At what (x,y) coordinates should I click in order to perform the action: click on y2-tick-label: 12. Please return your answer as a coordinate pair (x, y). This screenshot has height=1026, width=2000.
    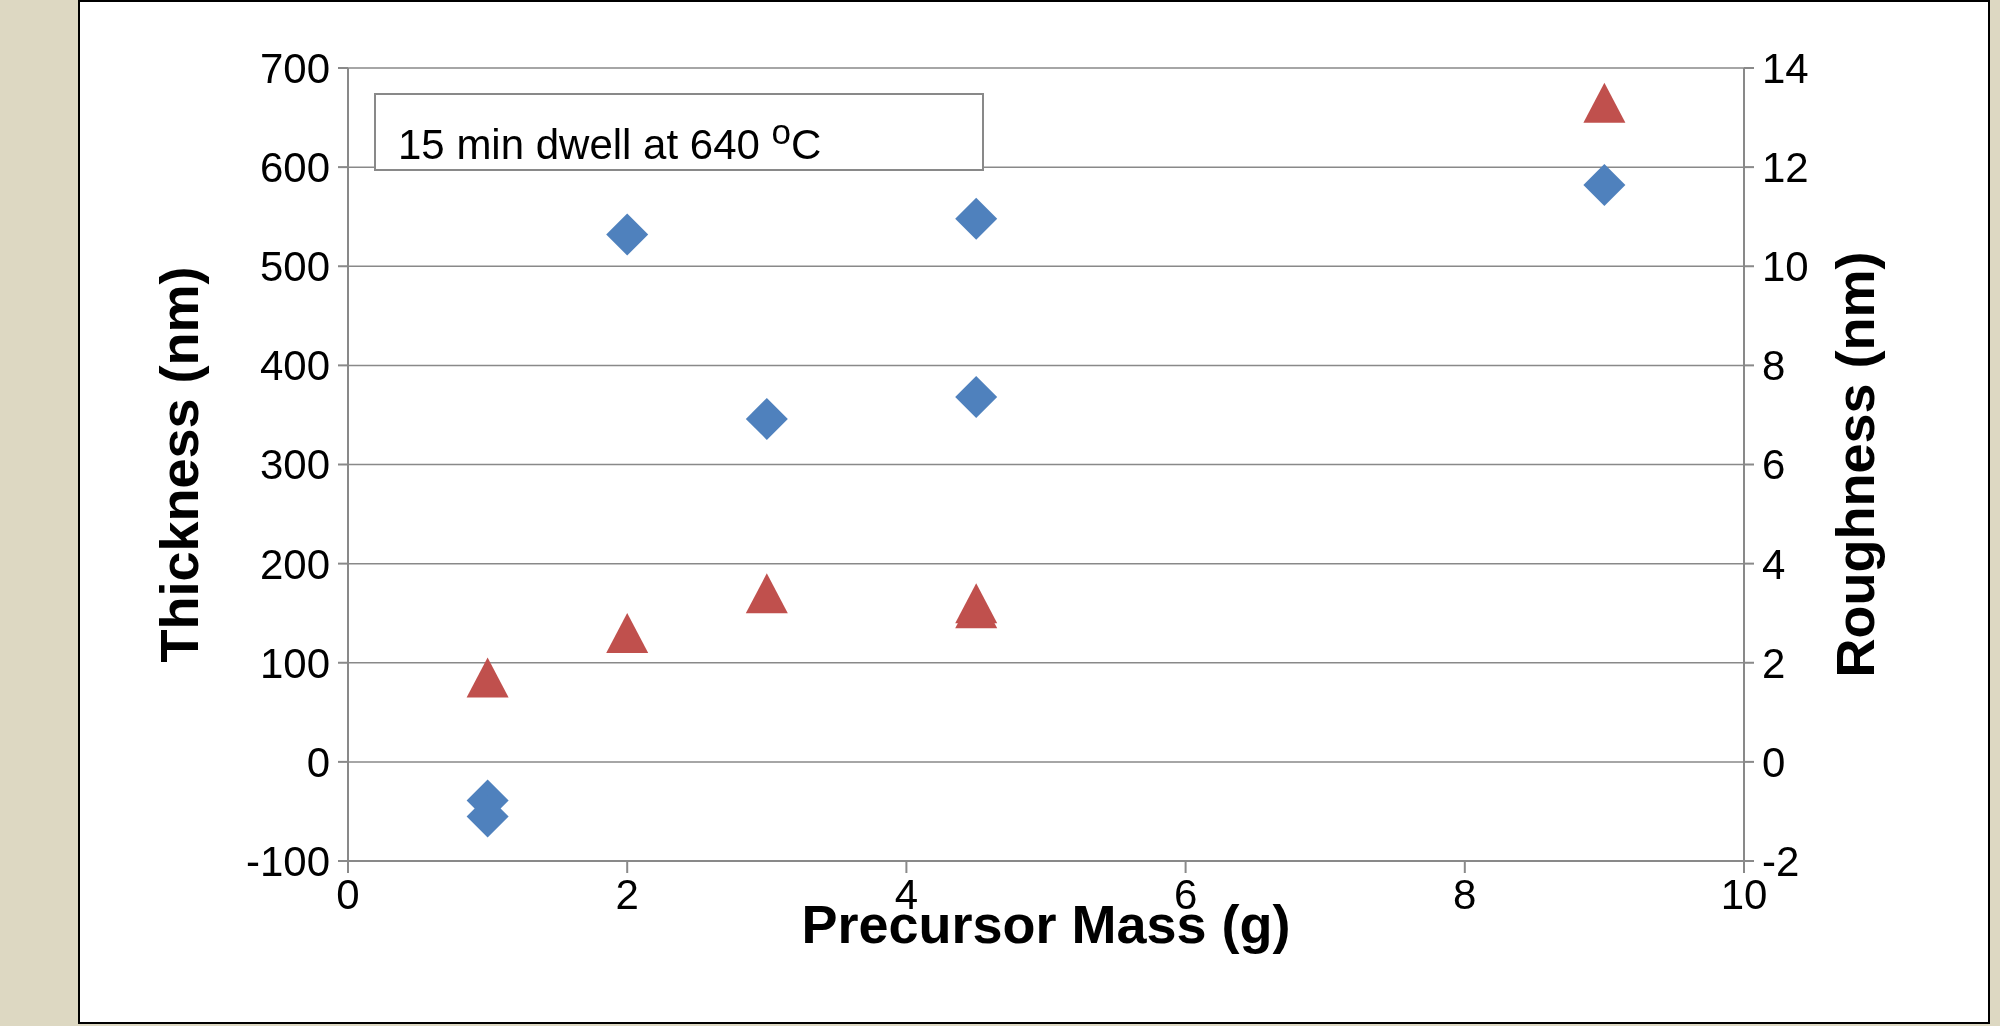
    Looking at the image, I should click on (1785, 168).